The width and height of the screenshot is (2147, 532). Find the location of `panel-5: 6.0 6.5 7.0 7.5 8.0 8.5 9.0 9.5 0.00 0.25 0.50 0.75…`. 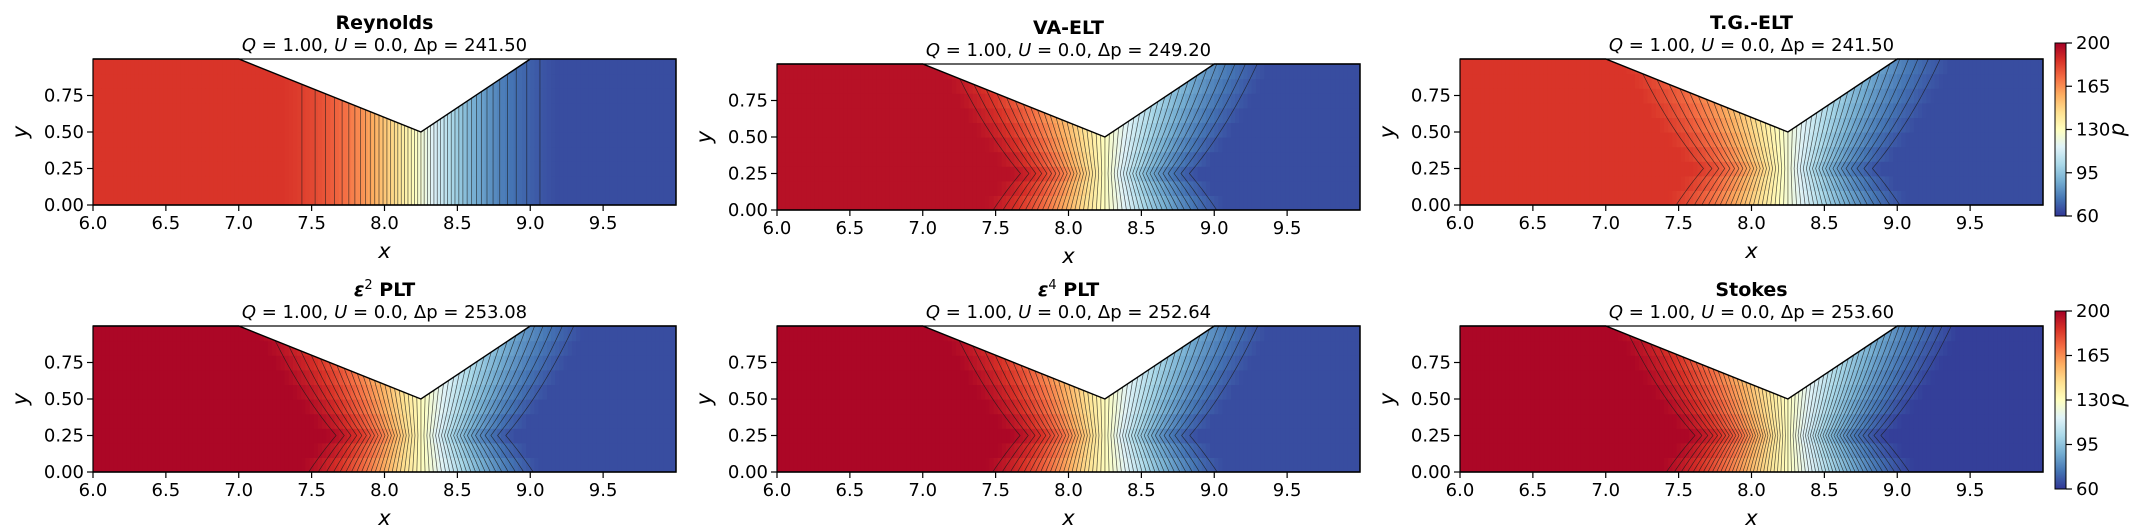

panel-5: 6.0 6.5 7.0 7.5 8.0 8.5 9.0 9.5 0.00 0.25 0.50 0.75… is located at coordinates (1026, 404).